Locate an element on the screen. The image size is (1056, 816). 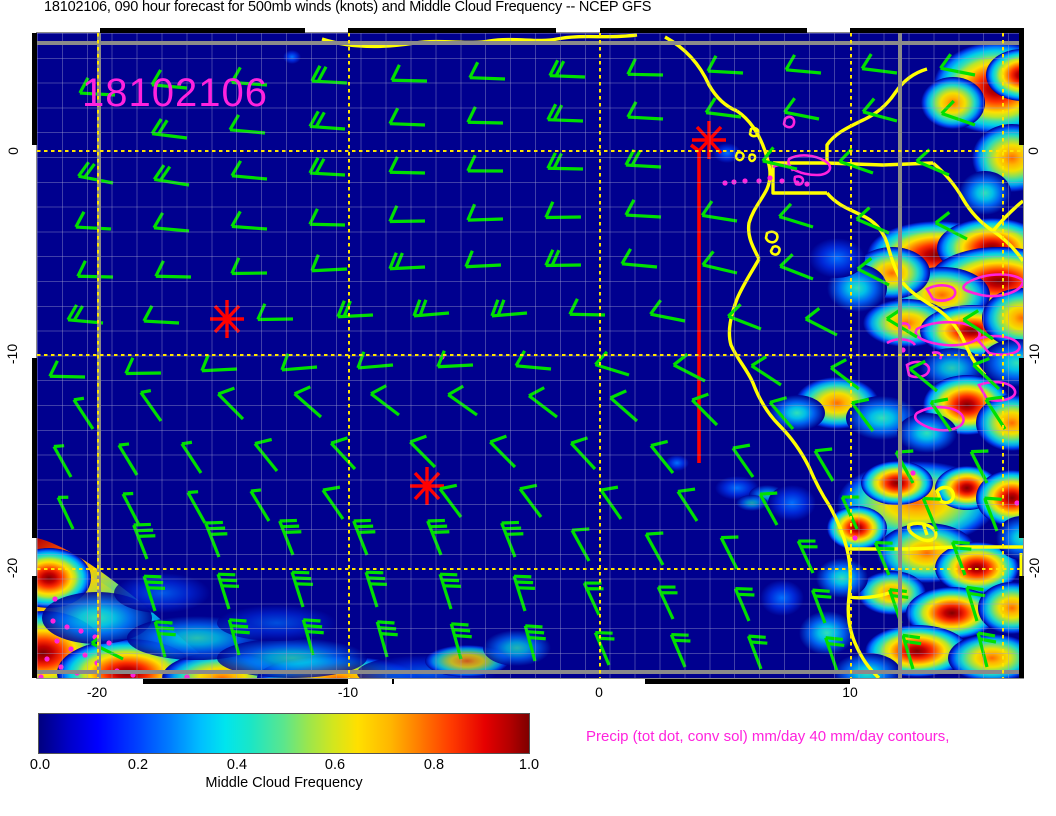
yaxis-right-label-0: 0 is located at coordinates (1032, 151).